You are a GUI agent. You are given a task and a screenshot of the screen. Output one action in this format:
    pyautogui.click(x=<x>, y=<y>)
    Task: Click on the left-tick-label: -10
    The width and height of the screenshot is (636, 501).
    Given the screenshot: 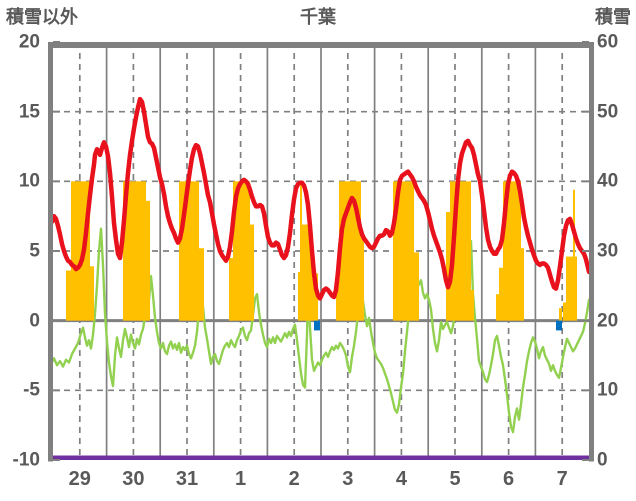 What is the action you would take?
    pyautogui.click(x=26, y=460)
    